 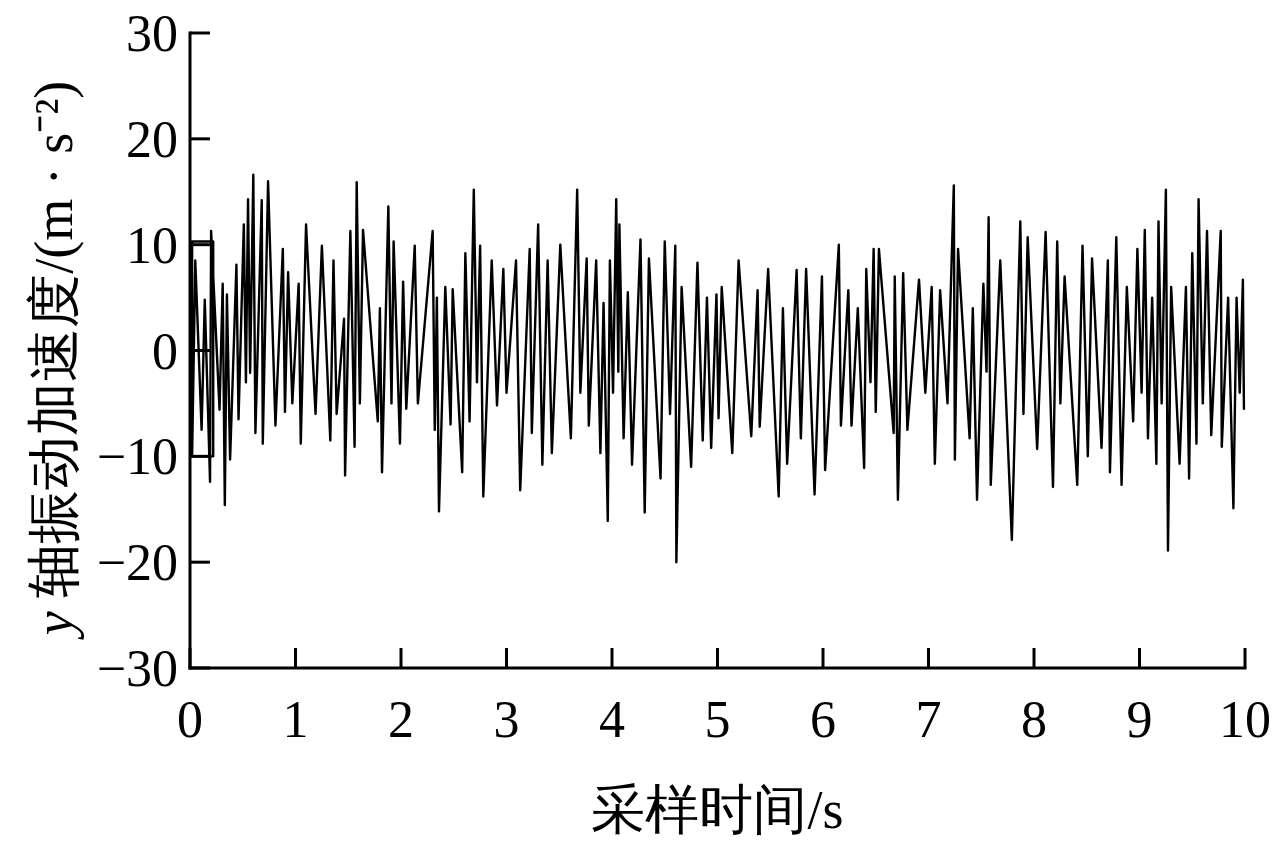 What do you see at coordinates (295, 719) in the screenshot?
I see `x-tick-label: 1` at bounding box center [295, 719].